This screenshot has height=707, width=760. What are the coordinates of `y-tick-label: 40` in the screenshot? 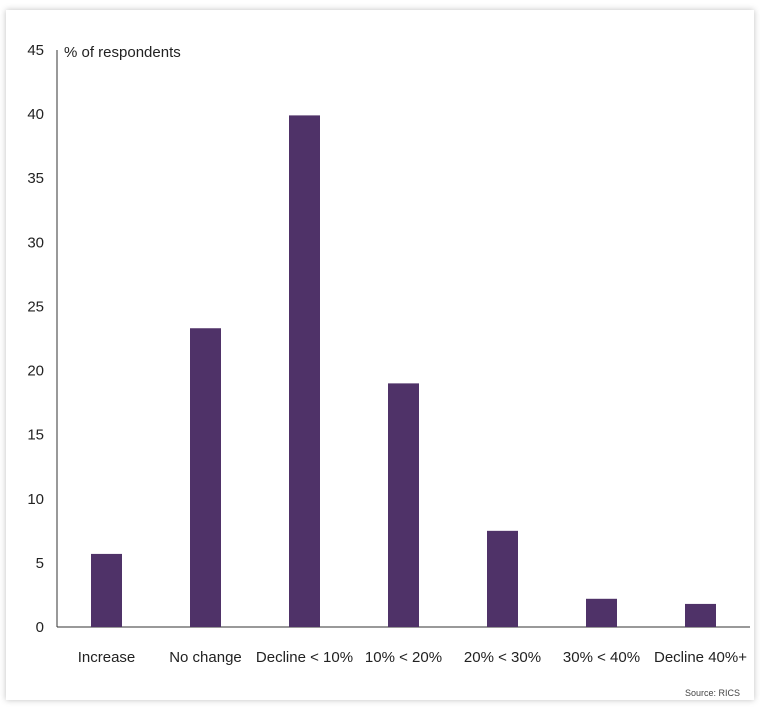 It's located at (35, 114).